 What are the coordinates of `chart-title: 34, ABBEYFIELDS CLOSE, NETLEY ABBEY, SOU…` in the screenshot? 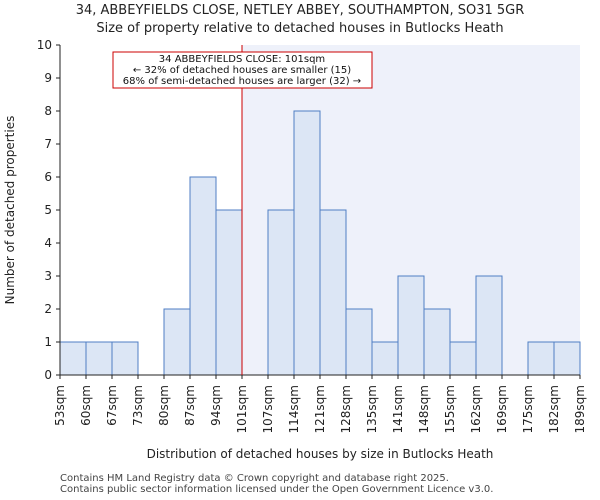 It's located at (300, 10).